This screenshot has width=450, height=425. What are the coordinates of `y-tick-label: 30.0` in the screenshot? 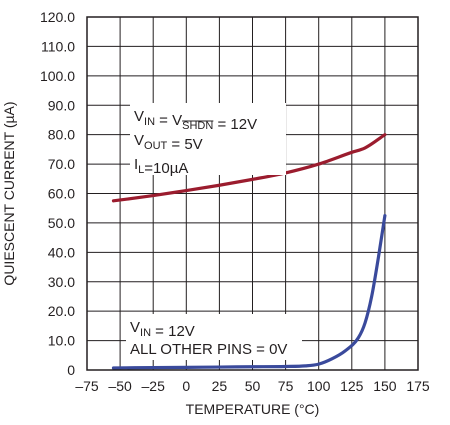 It's located at (61, 282).